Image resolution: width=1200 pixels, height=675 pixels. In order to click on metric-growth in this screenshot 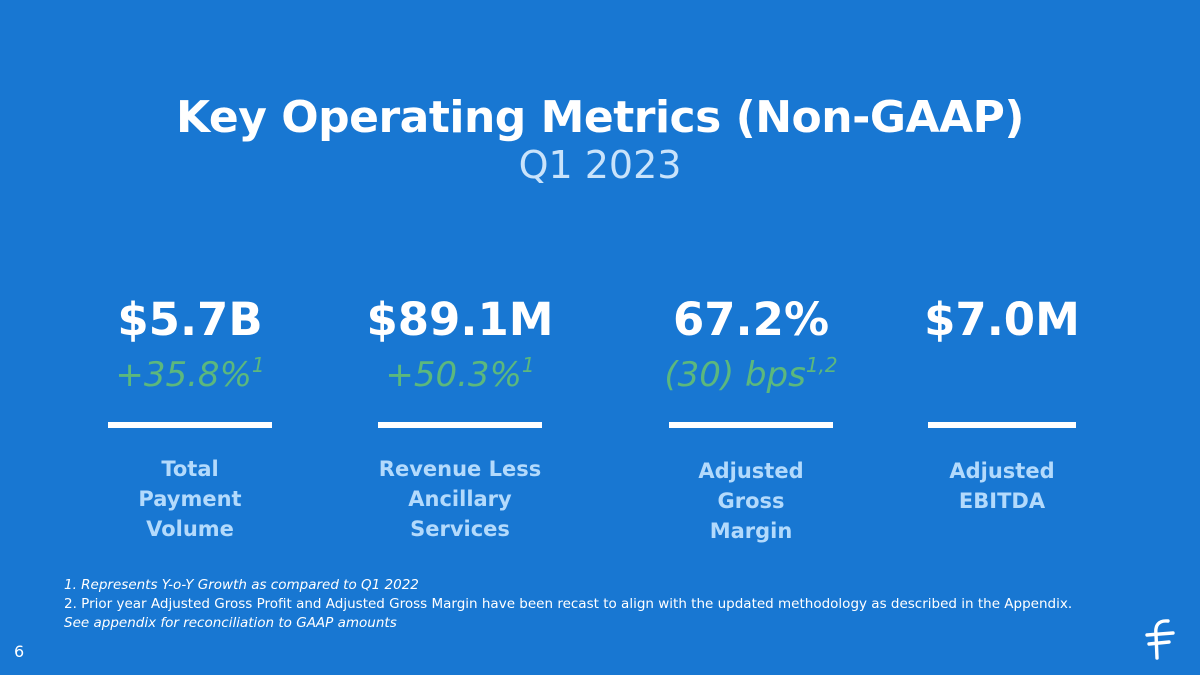, I will do `click(1002, 375)`.